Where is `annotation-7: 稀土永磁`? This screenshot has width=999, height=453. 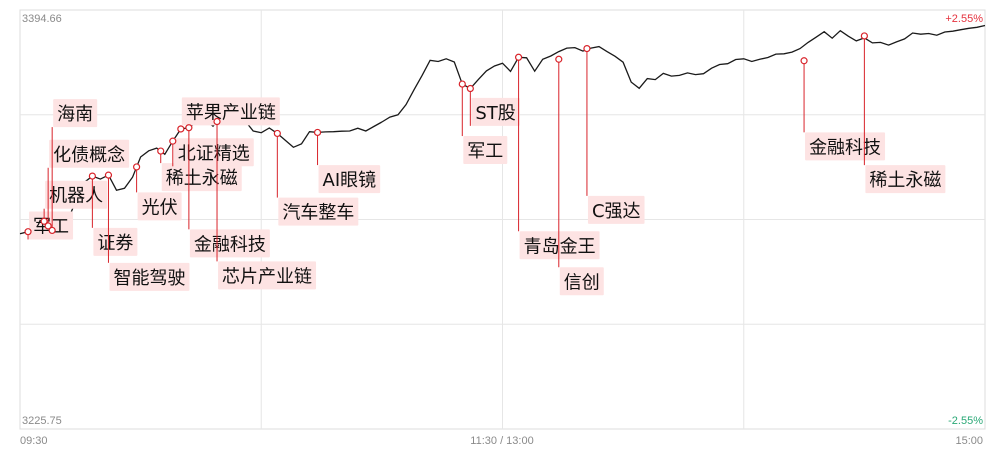 annotation-7: 稀土永磁 is located at coordinates (199, 169).